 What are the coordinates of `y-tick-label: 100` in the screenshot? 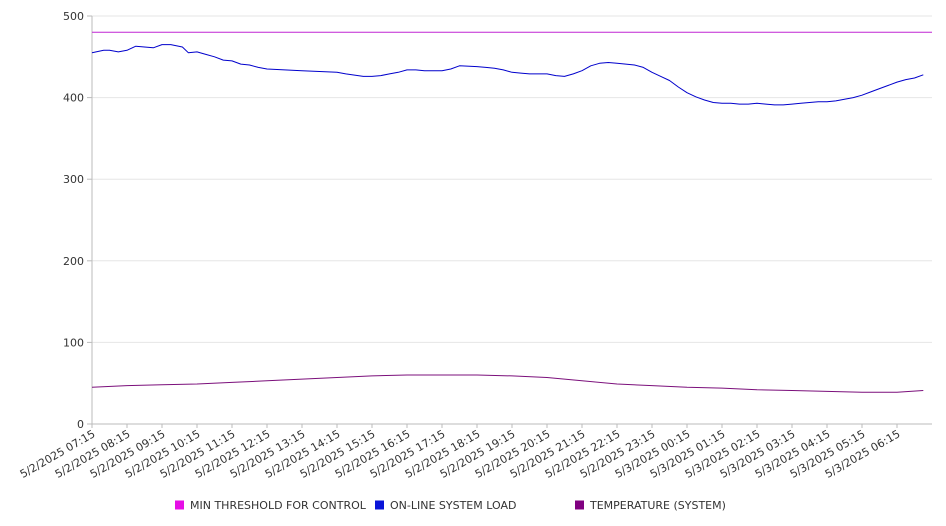 It's located at (73, 342).